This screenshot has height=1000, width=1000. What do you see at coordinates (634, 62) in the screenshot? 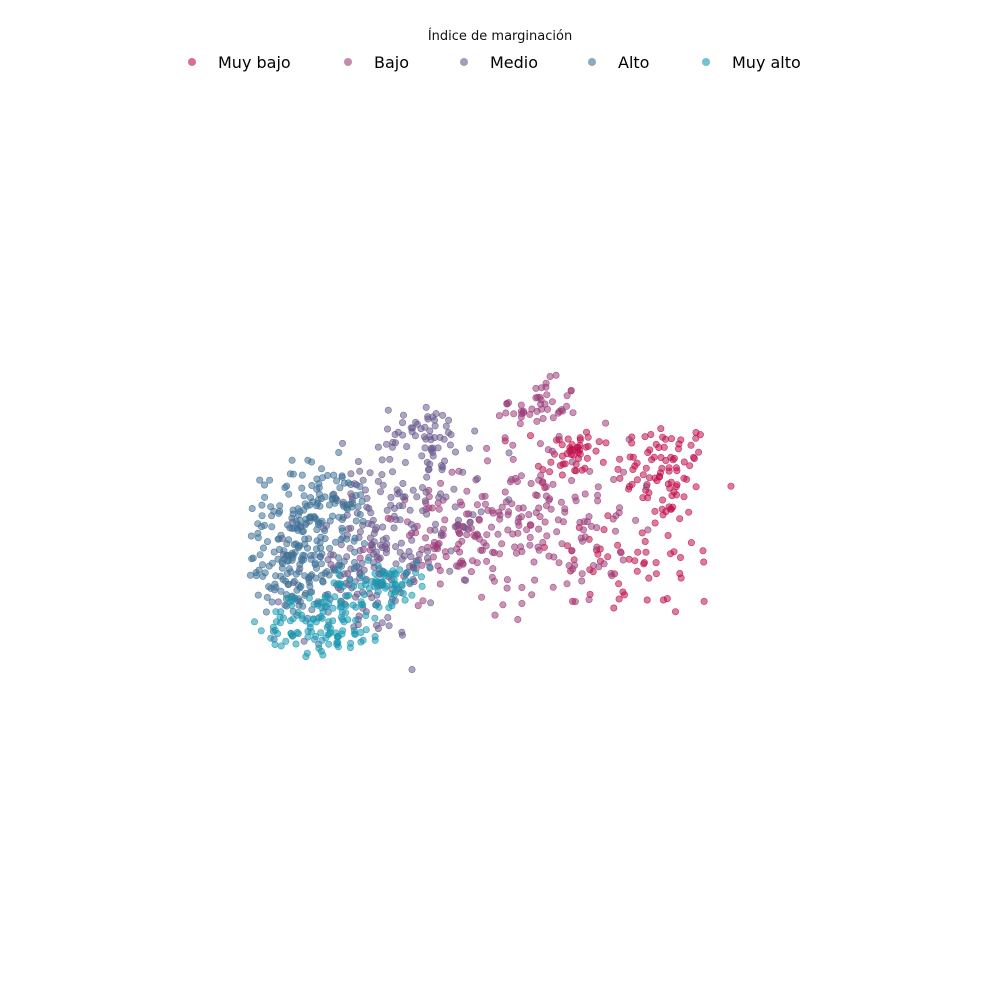
I see `legend-label: Alto` at bounding box center [634, 62].